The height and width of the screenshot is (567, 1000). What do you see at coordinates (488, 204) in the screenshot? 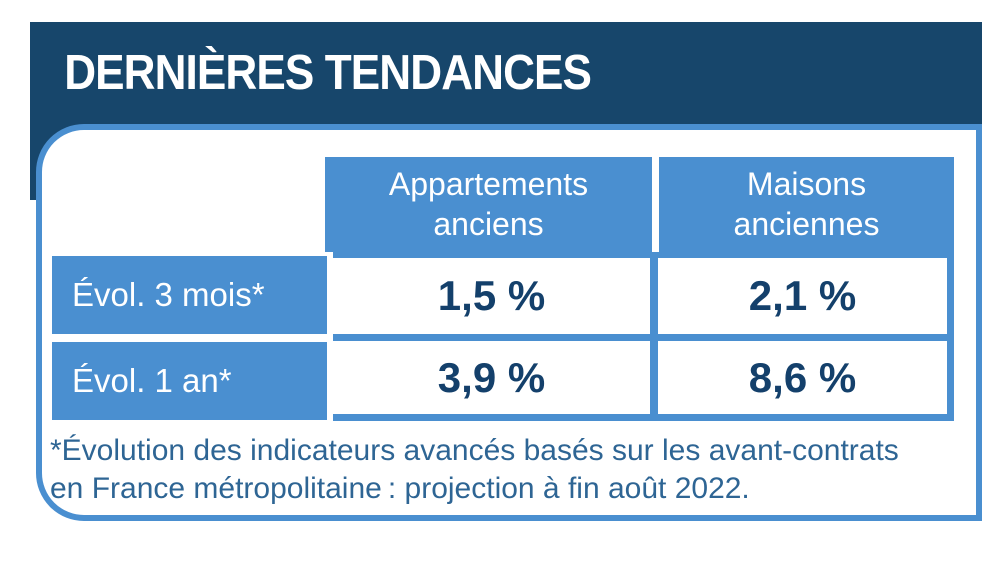
I see `column-header-appartements-anciens: Appartements anciens` at bounding box center [488, 204].